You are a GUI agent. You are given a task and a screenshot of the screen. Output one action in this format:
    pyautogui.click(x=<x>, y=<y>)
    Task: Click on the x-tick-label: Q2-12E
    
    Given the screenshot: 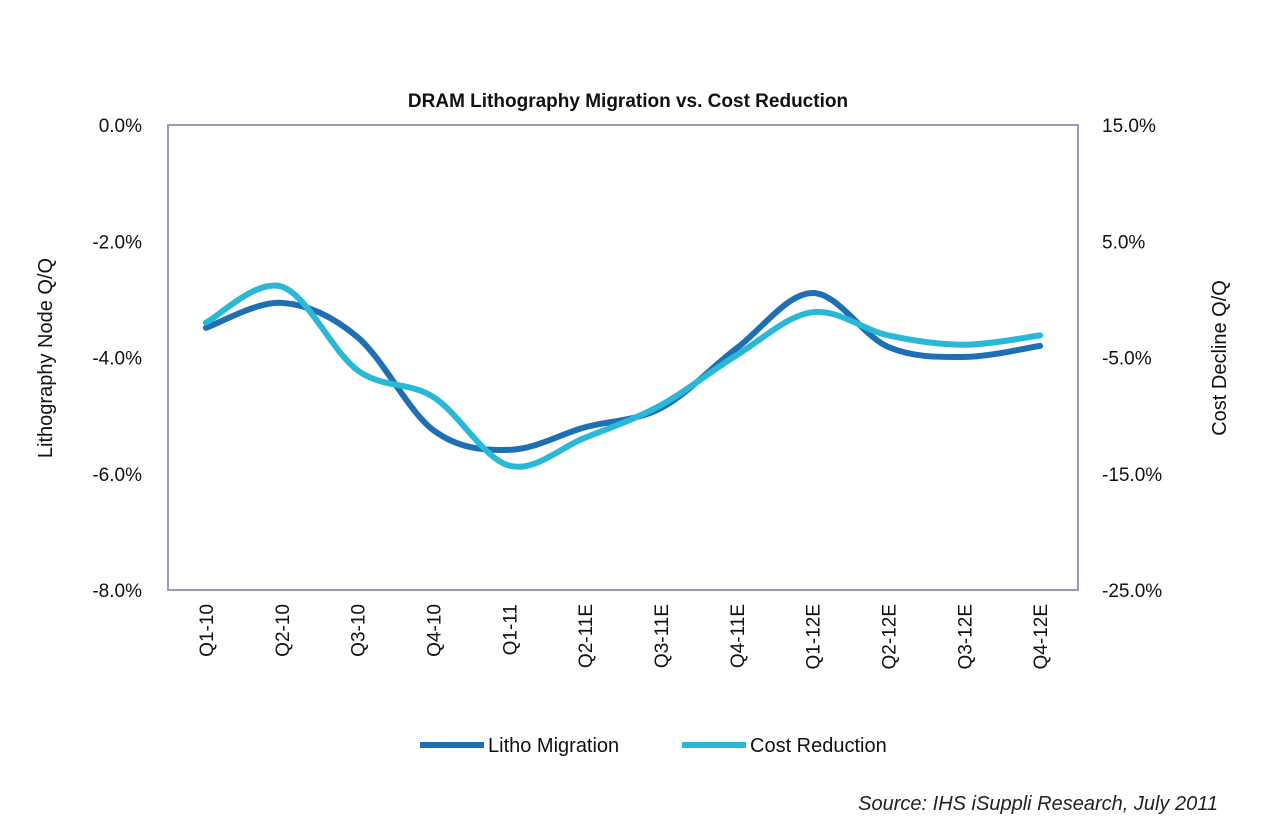 What is the action you would take?
    pyautogui.click(x=889, y=636)
    